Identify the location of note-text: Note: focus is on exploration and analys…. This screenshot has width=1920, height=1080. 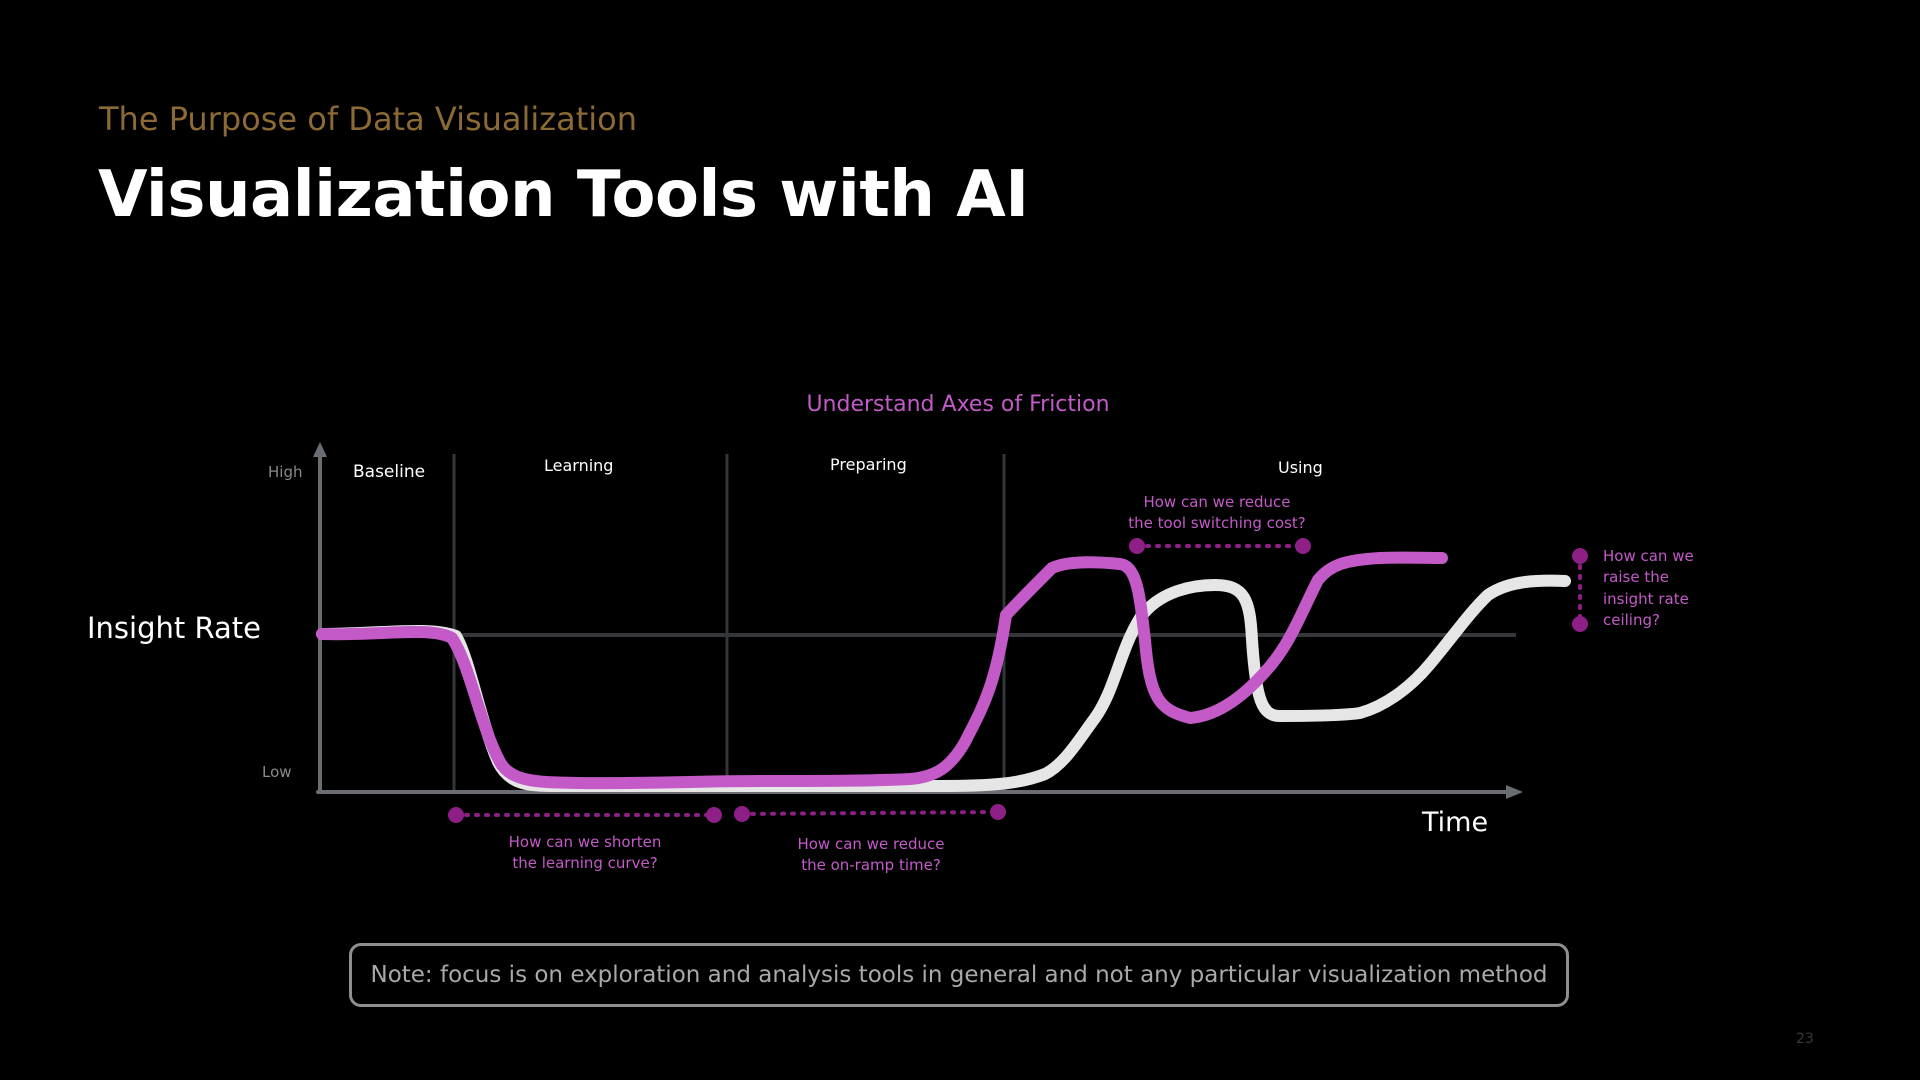
(959, 975).